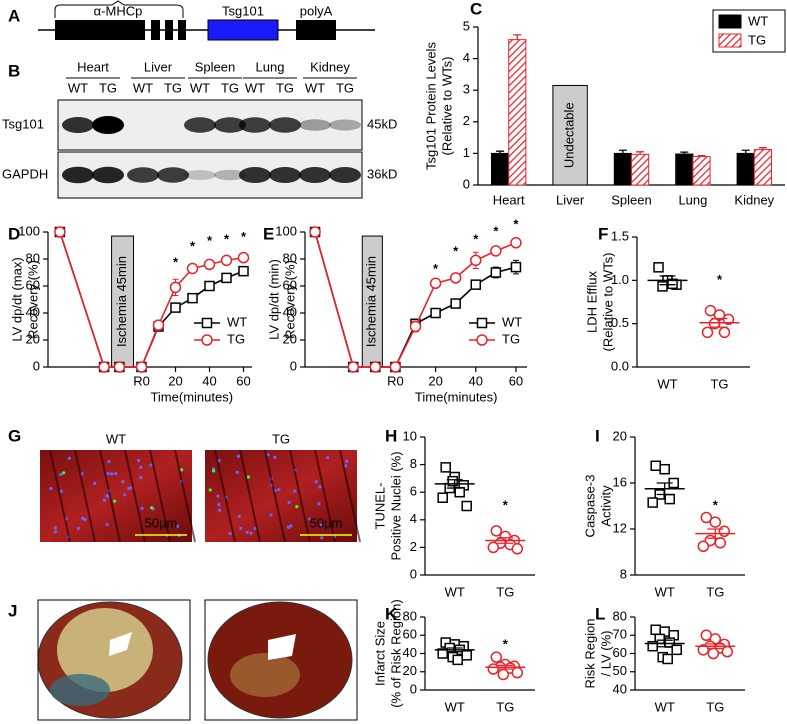 Image resolution: width=787 pixels, height=724 pixels. I want to click on micrograph-label: TG, so click(281, 438).